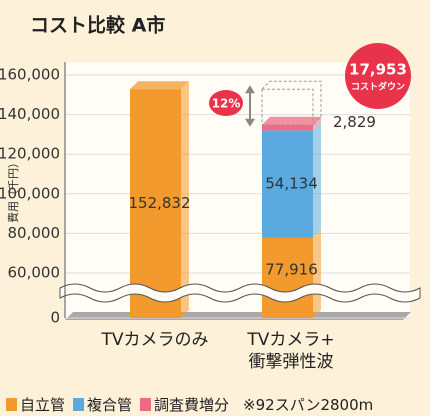 The width and height of the screenshot is (430, 416). Describe the element at coordinates (34, 233) in the screenshot. I see `y-tick-label: 80,000` at that location.